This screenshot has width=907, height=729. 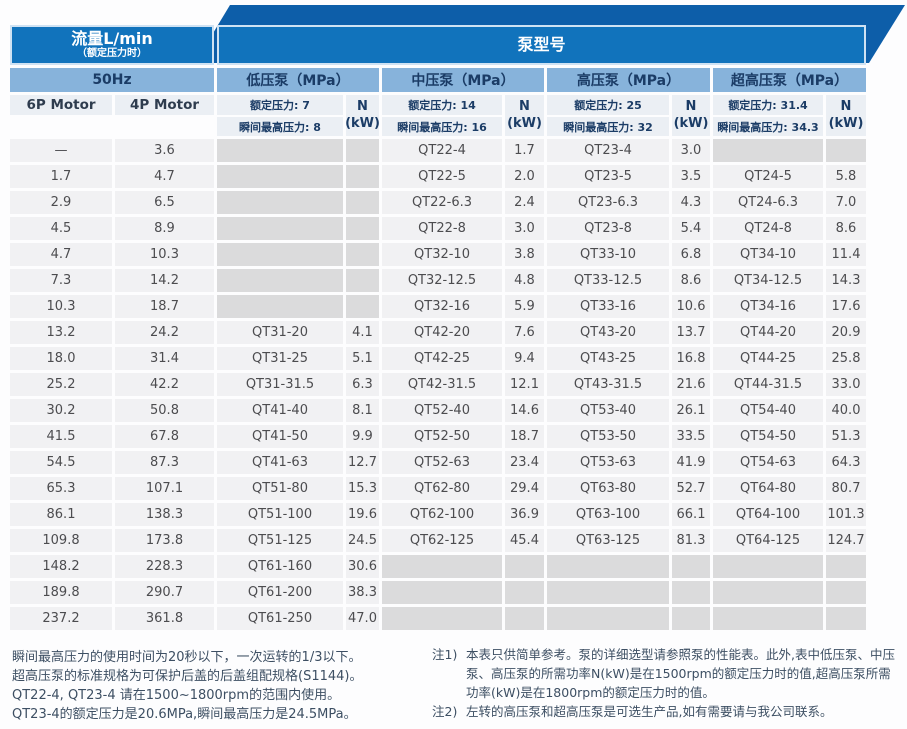 I want to click on flow-subtitle: （额定压力时）, so click(x=112, y=53).